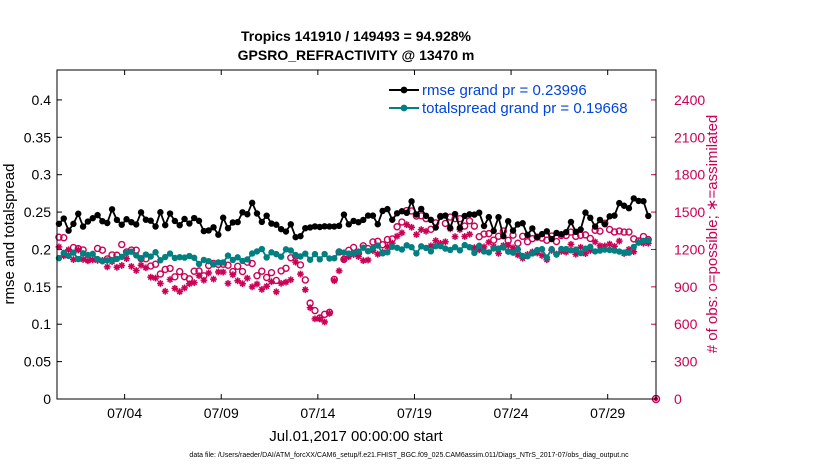 This screenshot has width=830, height=470. Describe the element at coordinates (686, 362) in the screenshot. I see `y-right-tick-label: 300` at that location.